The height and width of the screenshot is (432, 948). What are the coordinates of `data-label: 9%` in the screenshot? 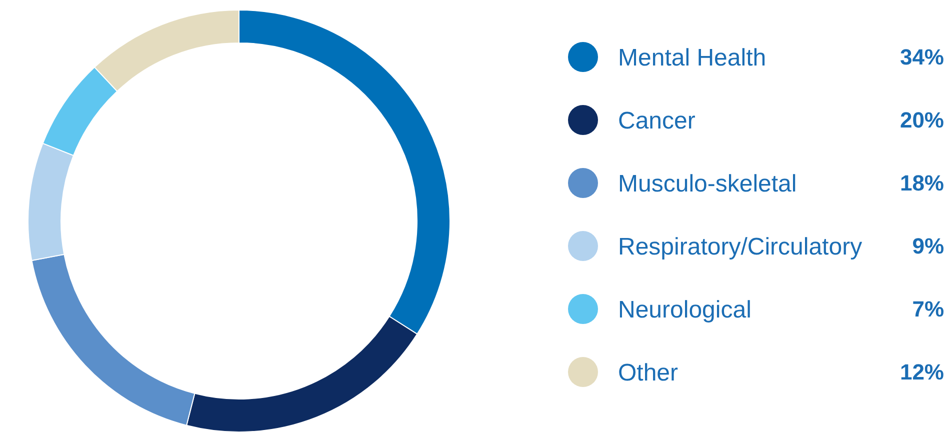 It's located at (928, 246).